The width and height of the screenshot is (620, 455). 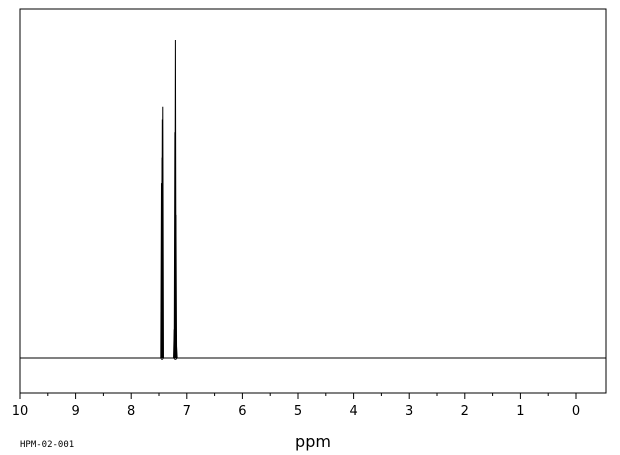 I want to click on x-tick-label: 4, so click(x=353, y=411).